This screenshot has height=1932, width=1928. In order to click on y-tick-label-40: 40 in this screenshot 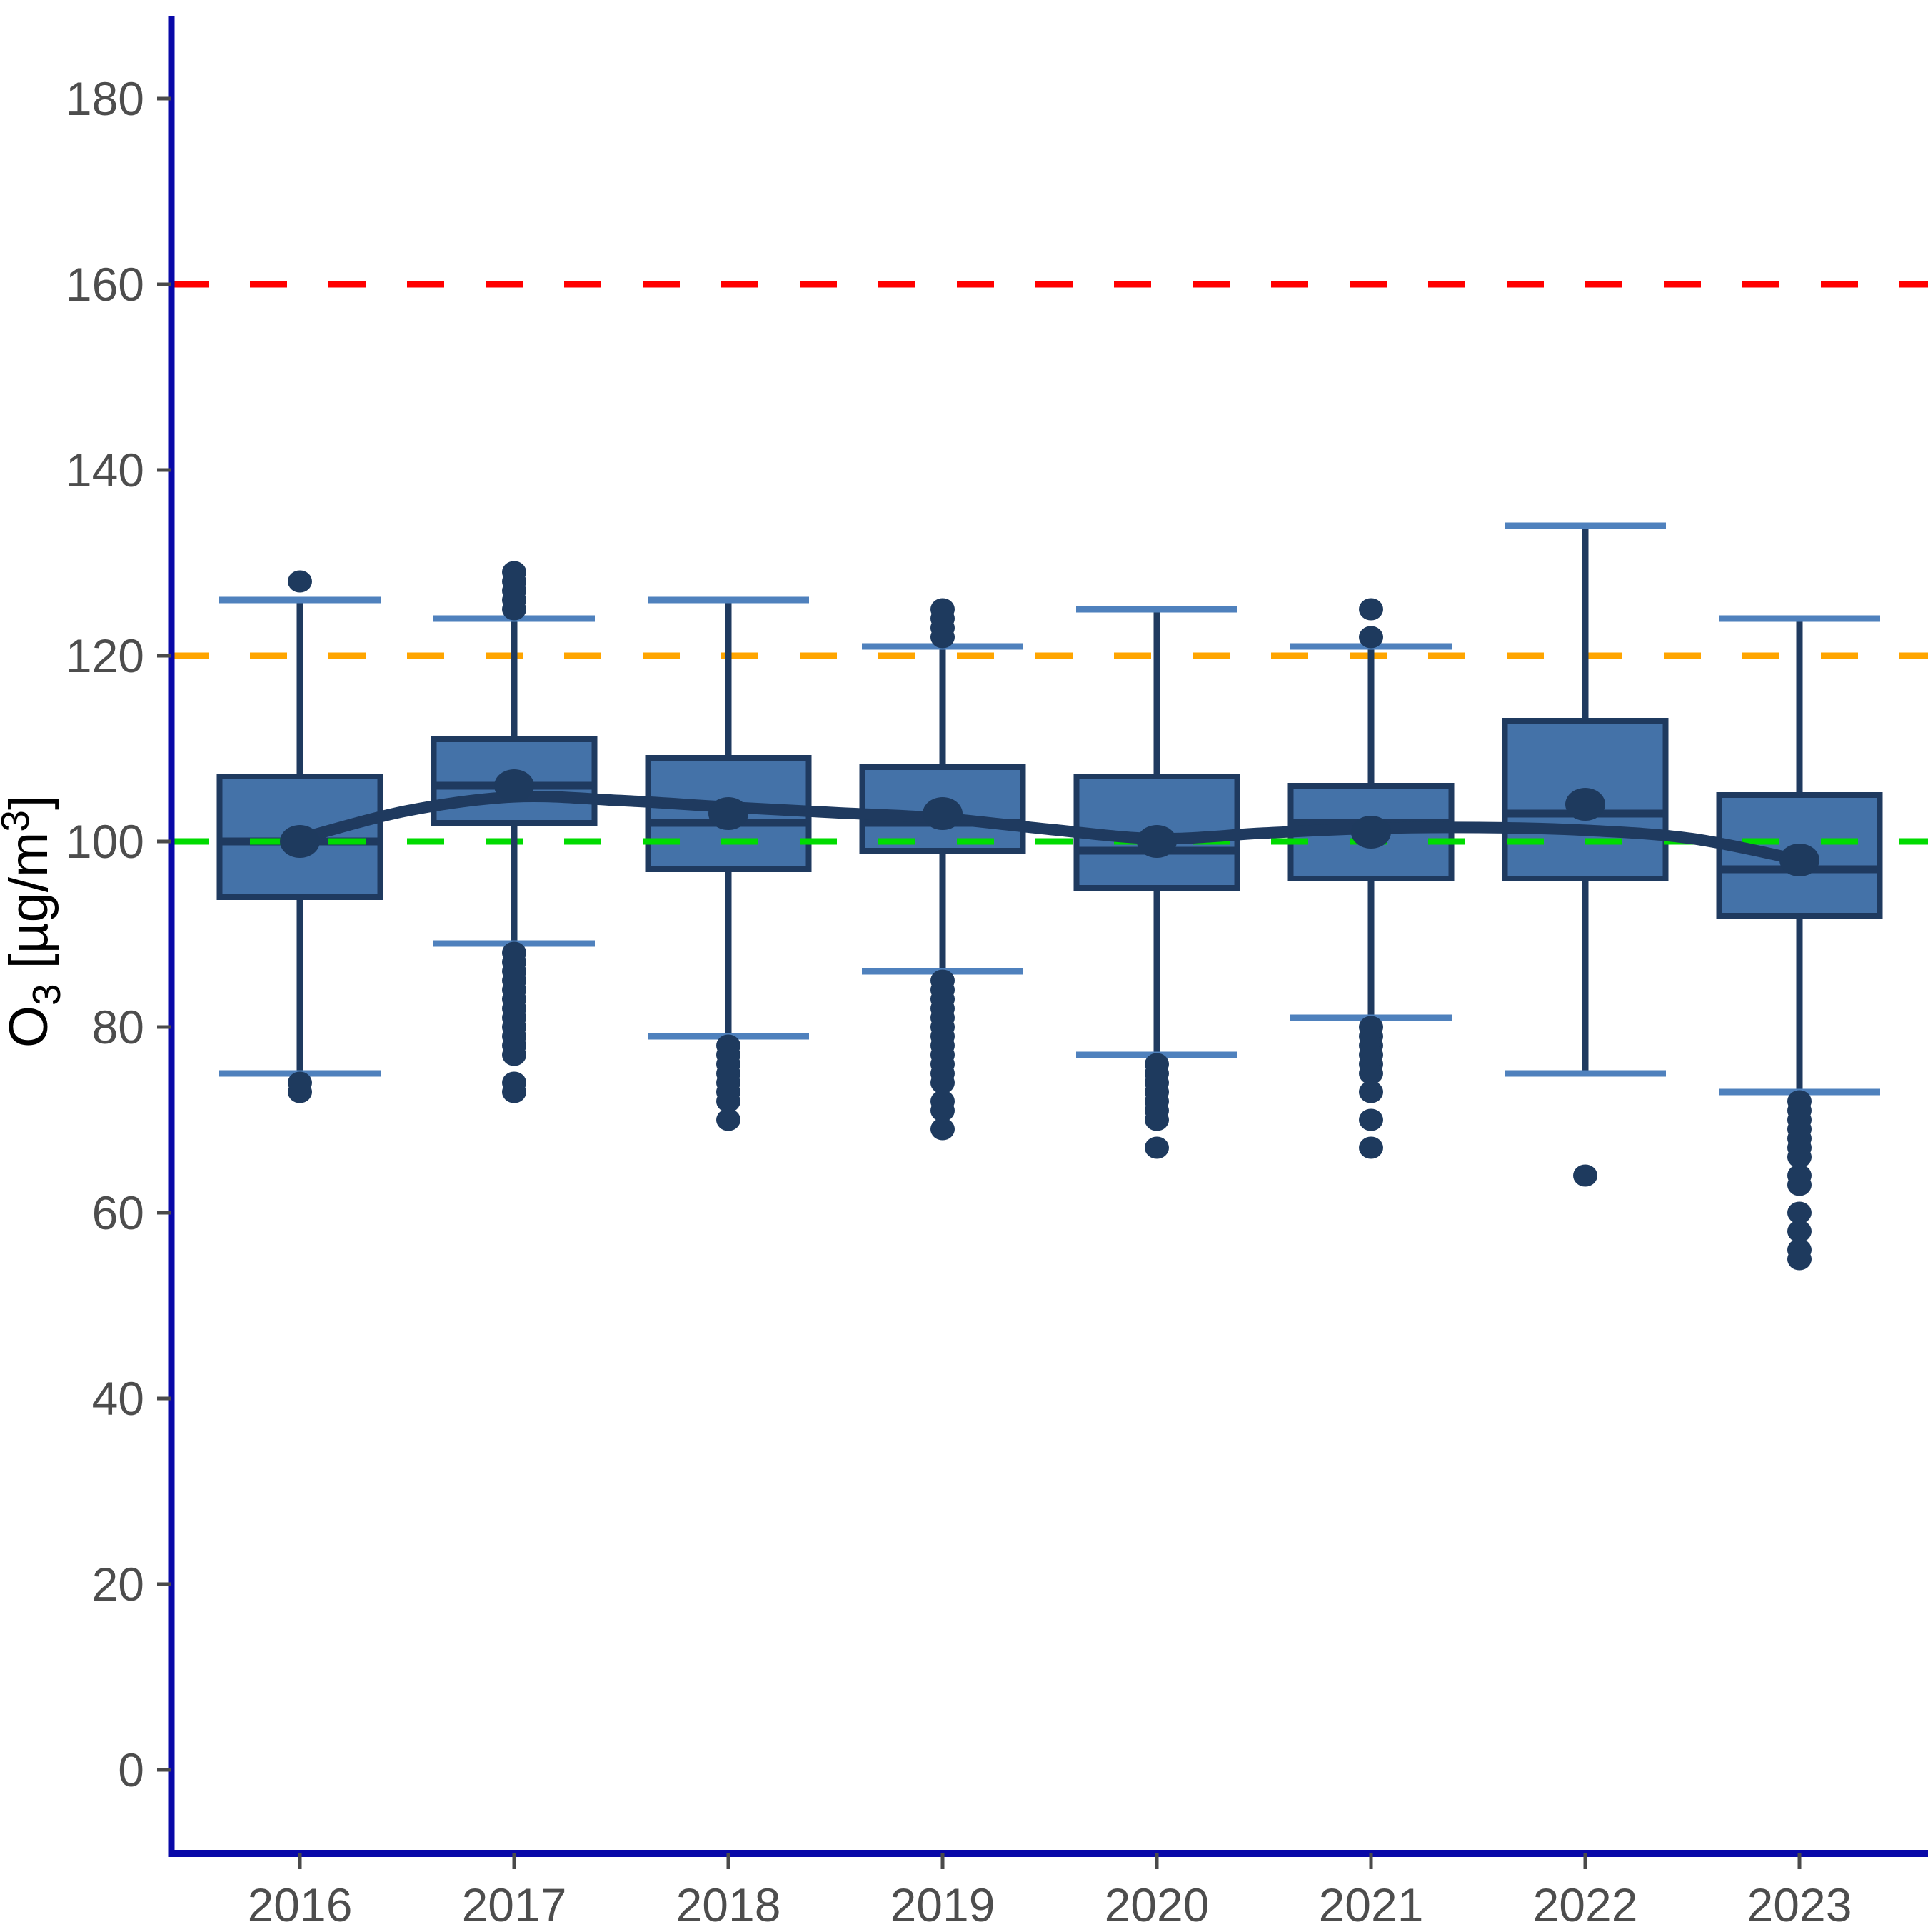, I will do `click(118, 1398)`.